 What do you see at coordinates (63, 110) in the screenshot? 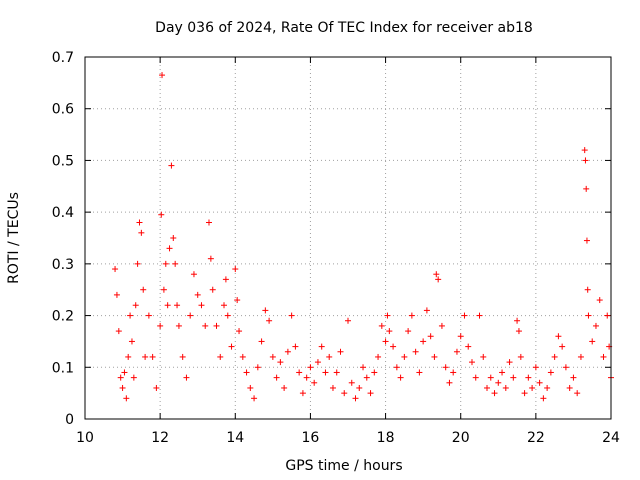
I see `y-tick-label: 0.6` at bounding box center [63, 110].